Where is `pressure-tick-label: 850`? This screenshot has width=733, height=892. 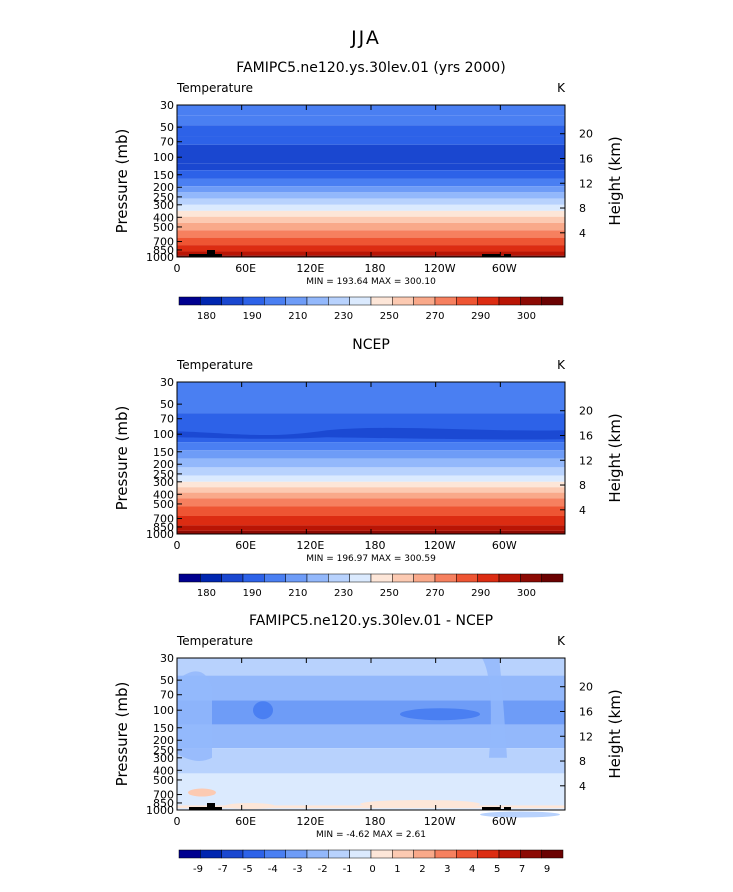
pressure-tick-label: 850 is located at coordinates (163, 250).